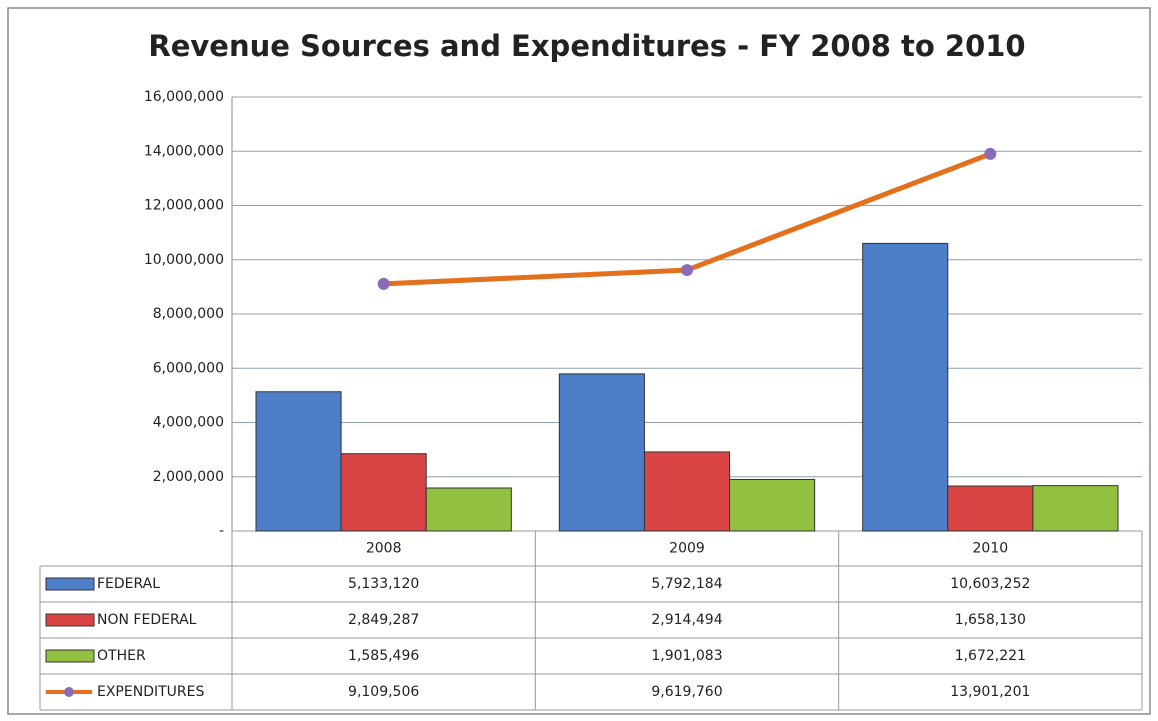 This screenshot has height=721, width=1158. What do you see at coordinates (184, 151) in the screenshot?
I see `y-tick-label: 14,000,000` at bounding box center [184, 151].